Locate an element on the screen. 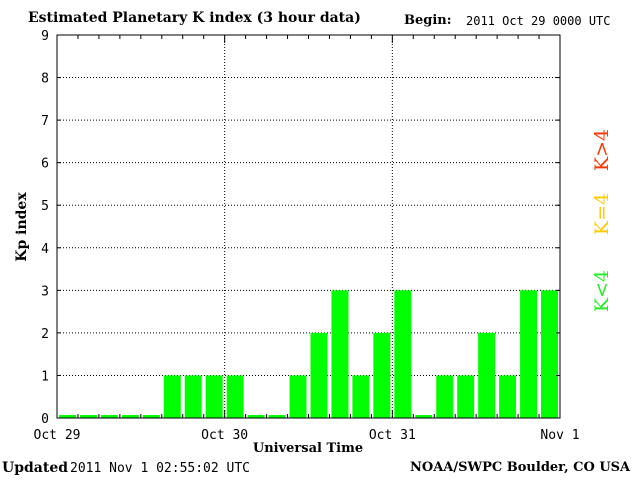 The width and height of the screenshot is (640, 480). legend-entry: K>4 is located at coordinates (602, 150).